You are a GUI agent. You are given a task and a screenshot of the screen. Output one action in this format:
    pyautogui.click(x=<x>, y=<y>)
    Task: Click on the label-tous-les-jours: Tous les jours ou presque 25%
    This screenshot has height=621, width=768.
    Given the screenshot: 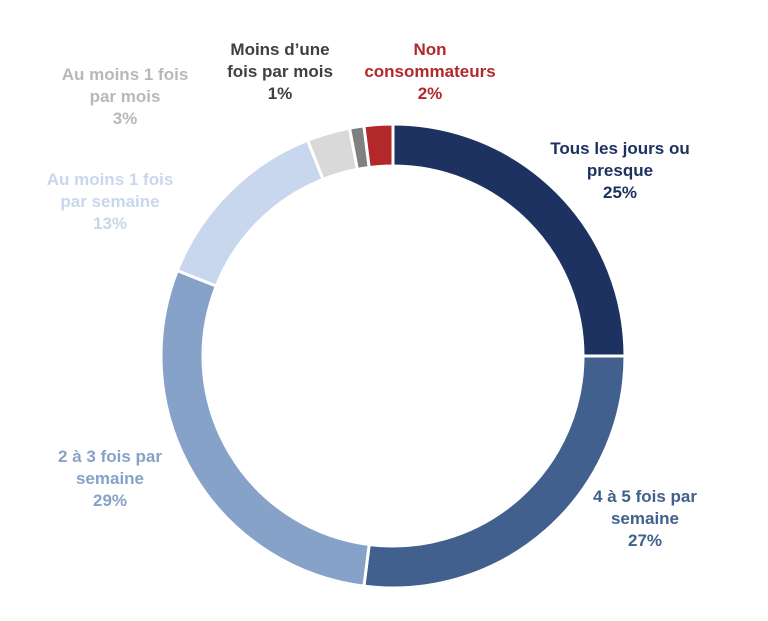 What is the action you would take?
    pyautogui.click(x=620, y=170)
    